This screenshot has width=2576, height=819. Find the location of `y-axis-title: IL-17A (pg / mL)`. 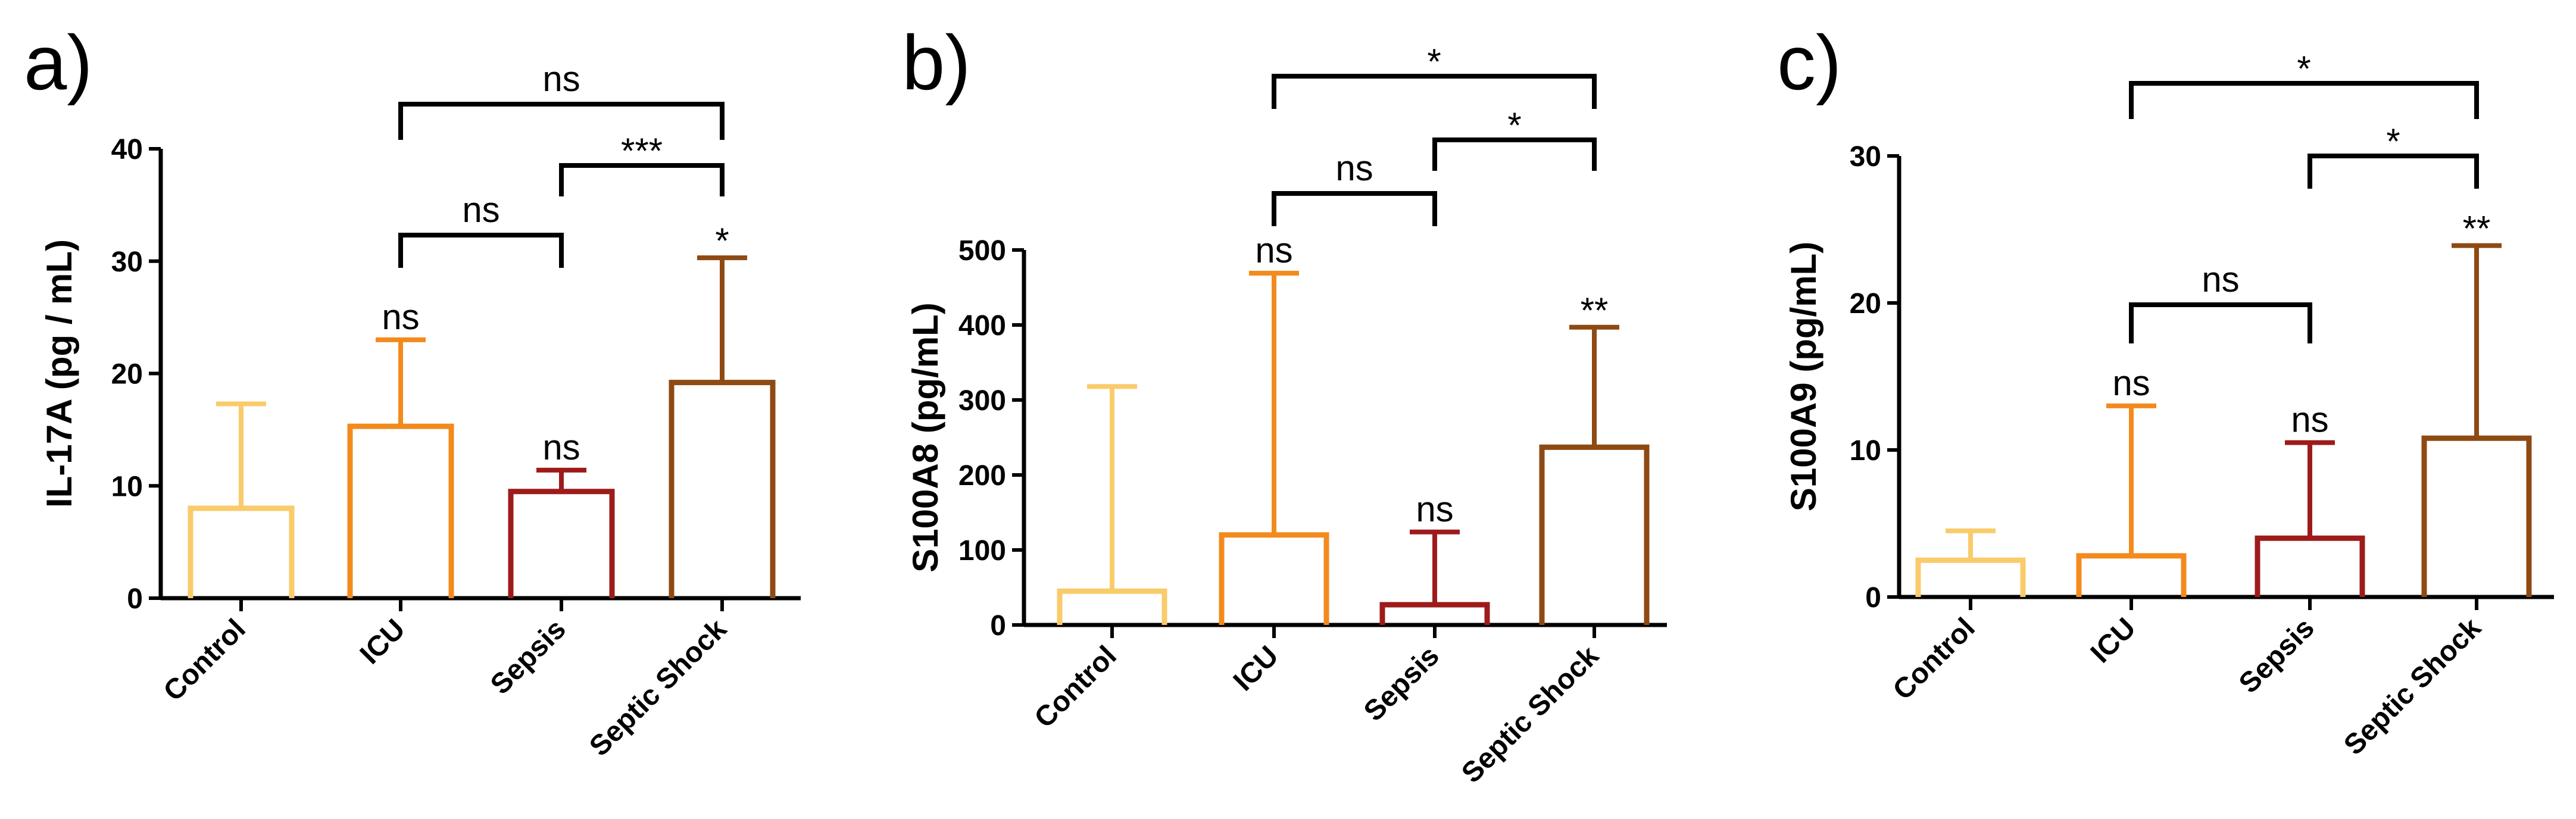

y-axis-title: IL-17A (pg / mL) is located at coordinates (59, 373).